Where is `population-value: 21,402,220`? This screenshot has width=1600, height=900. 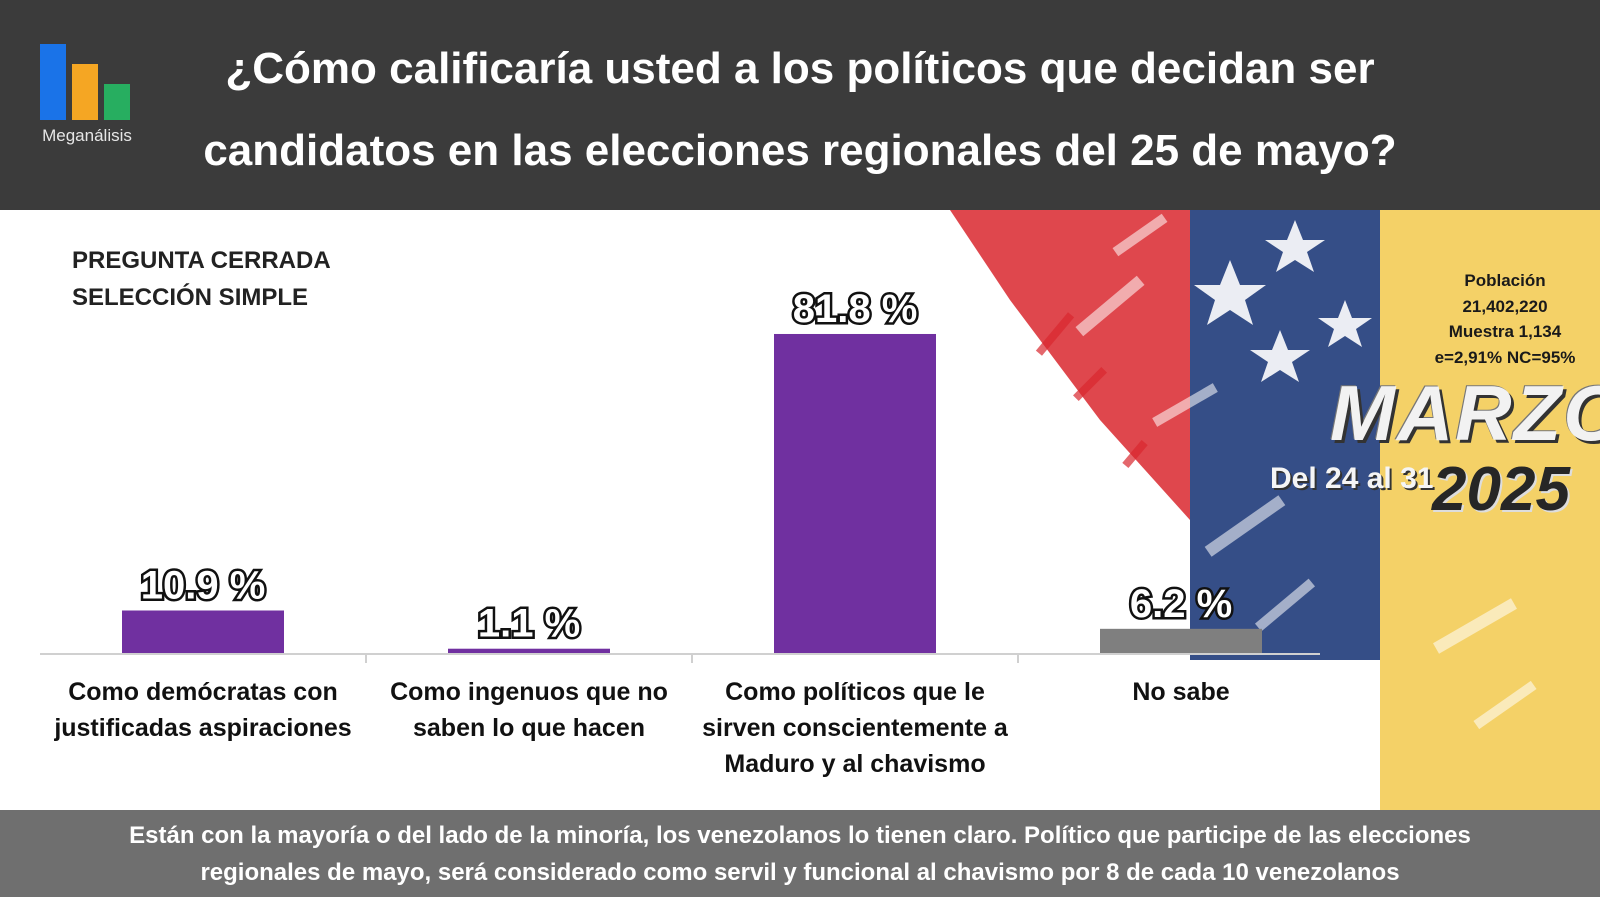 population-value: 21,402,220 is located at coordinates (1505, 306).